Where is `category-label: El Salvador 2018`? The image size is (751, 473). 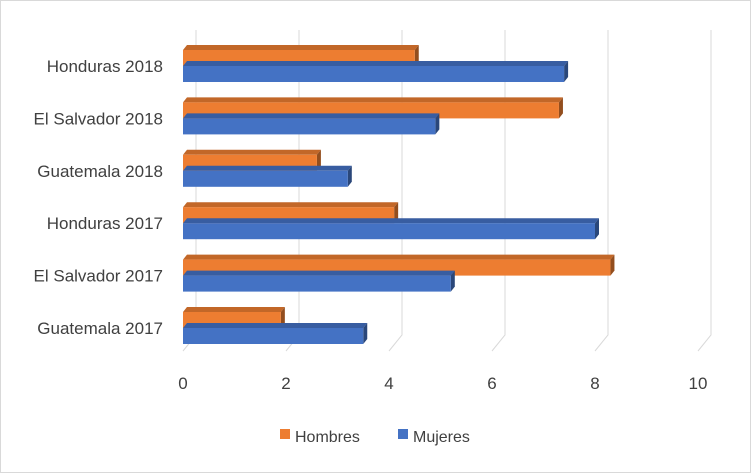
category-label: El Salvador 2018 is located at coordinates (98, 118).